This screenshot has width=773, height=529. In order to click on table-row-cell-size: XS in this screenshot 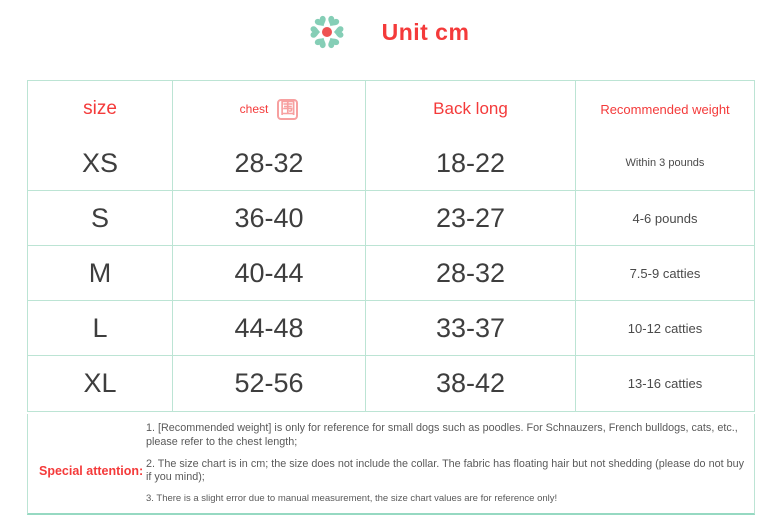, I will do `click(100, 163)`.